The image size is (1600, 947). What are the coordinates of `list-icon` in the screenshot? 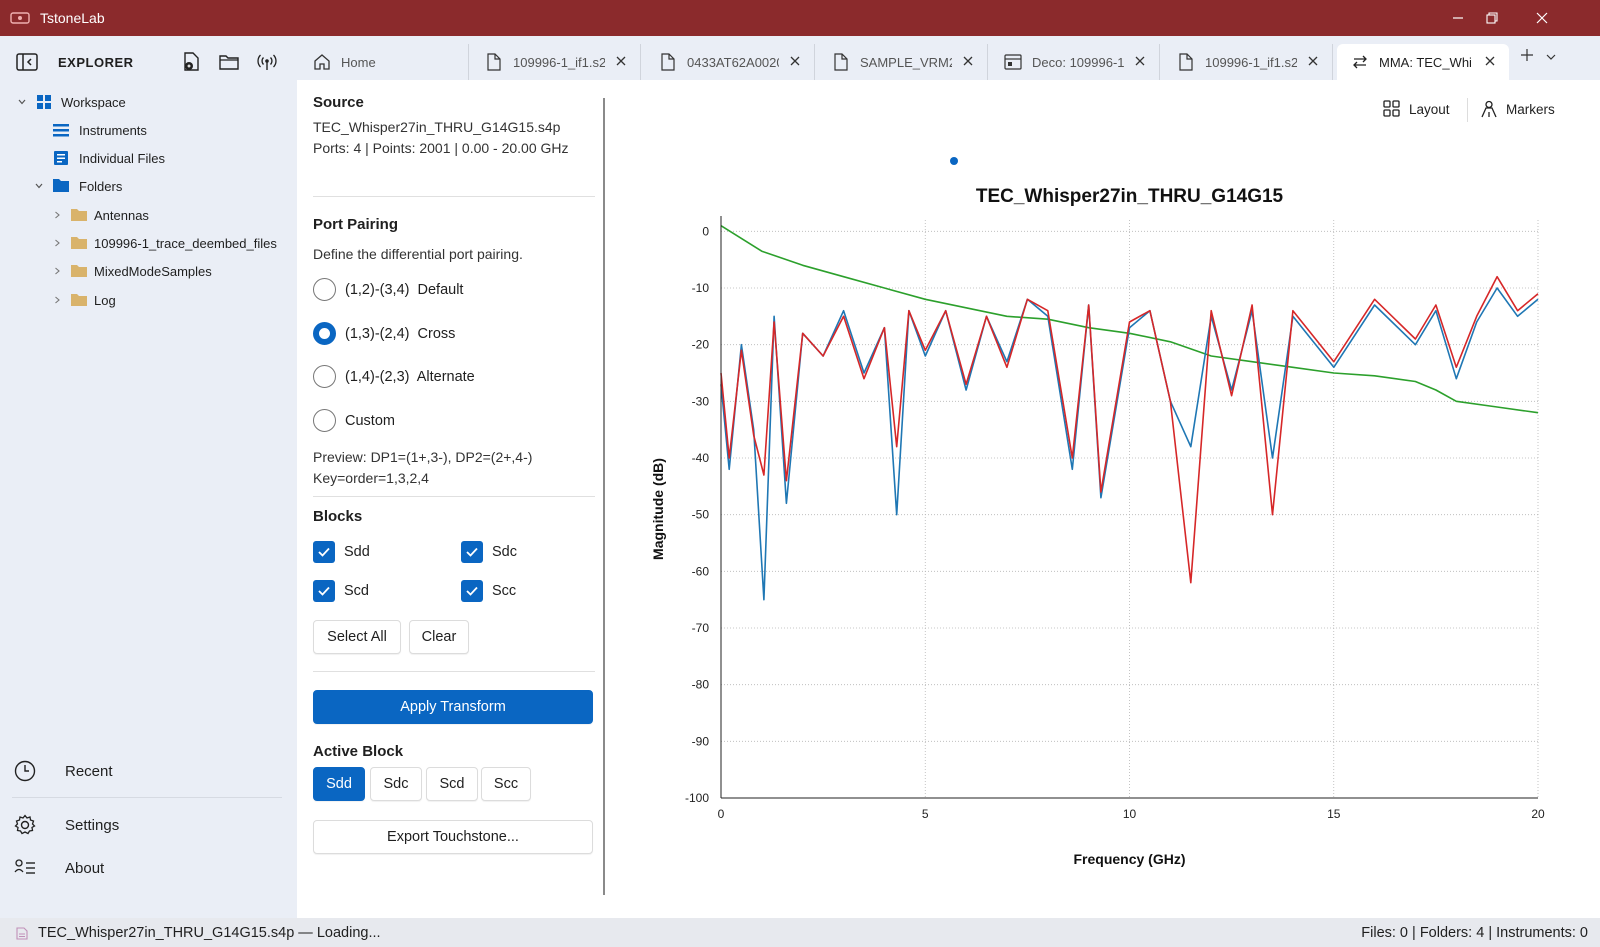 It's located at (61, 130).